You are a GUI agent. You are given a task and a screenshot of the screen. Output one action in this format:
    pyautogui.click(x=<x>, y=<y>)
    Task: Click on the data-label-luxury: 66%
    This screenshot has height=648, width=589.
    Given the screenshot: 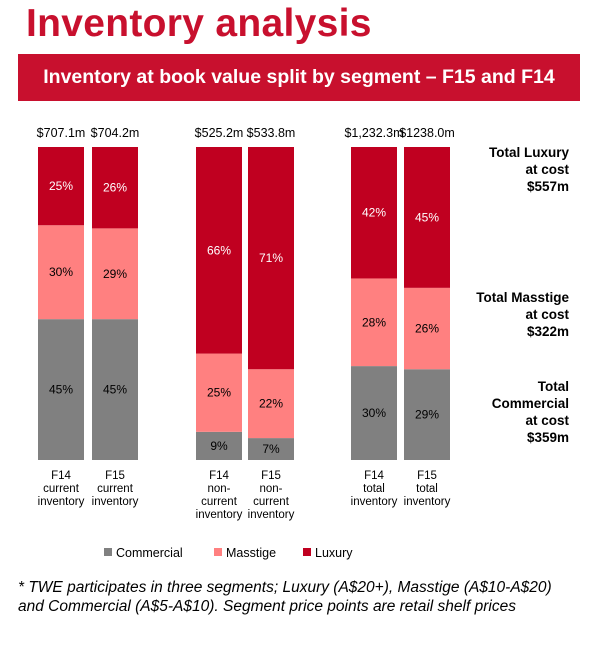 What is the action you would take?
    pyautogui.click(x=219, y=250)
    